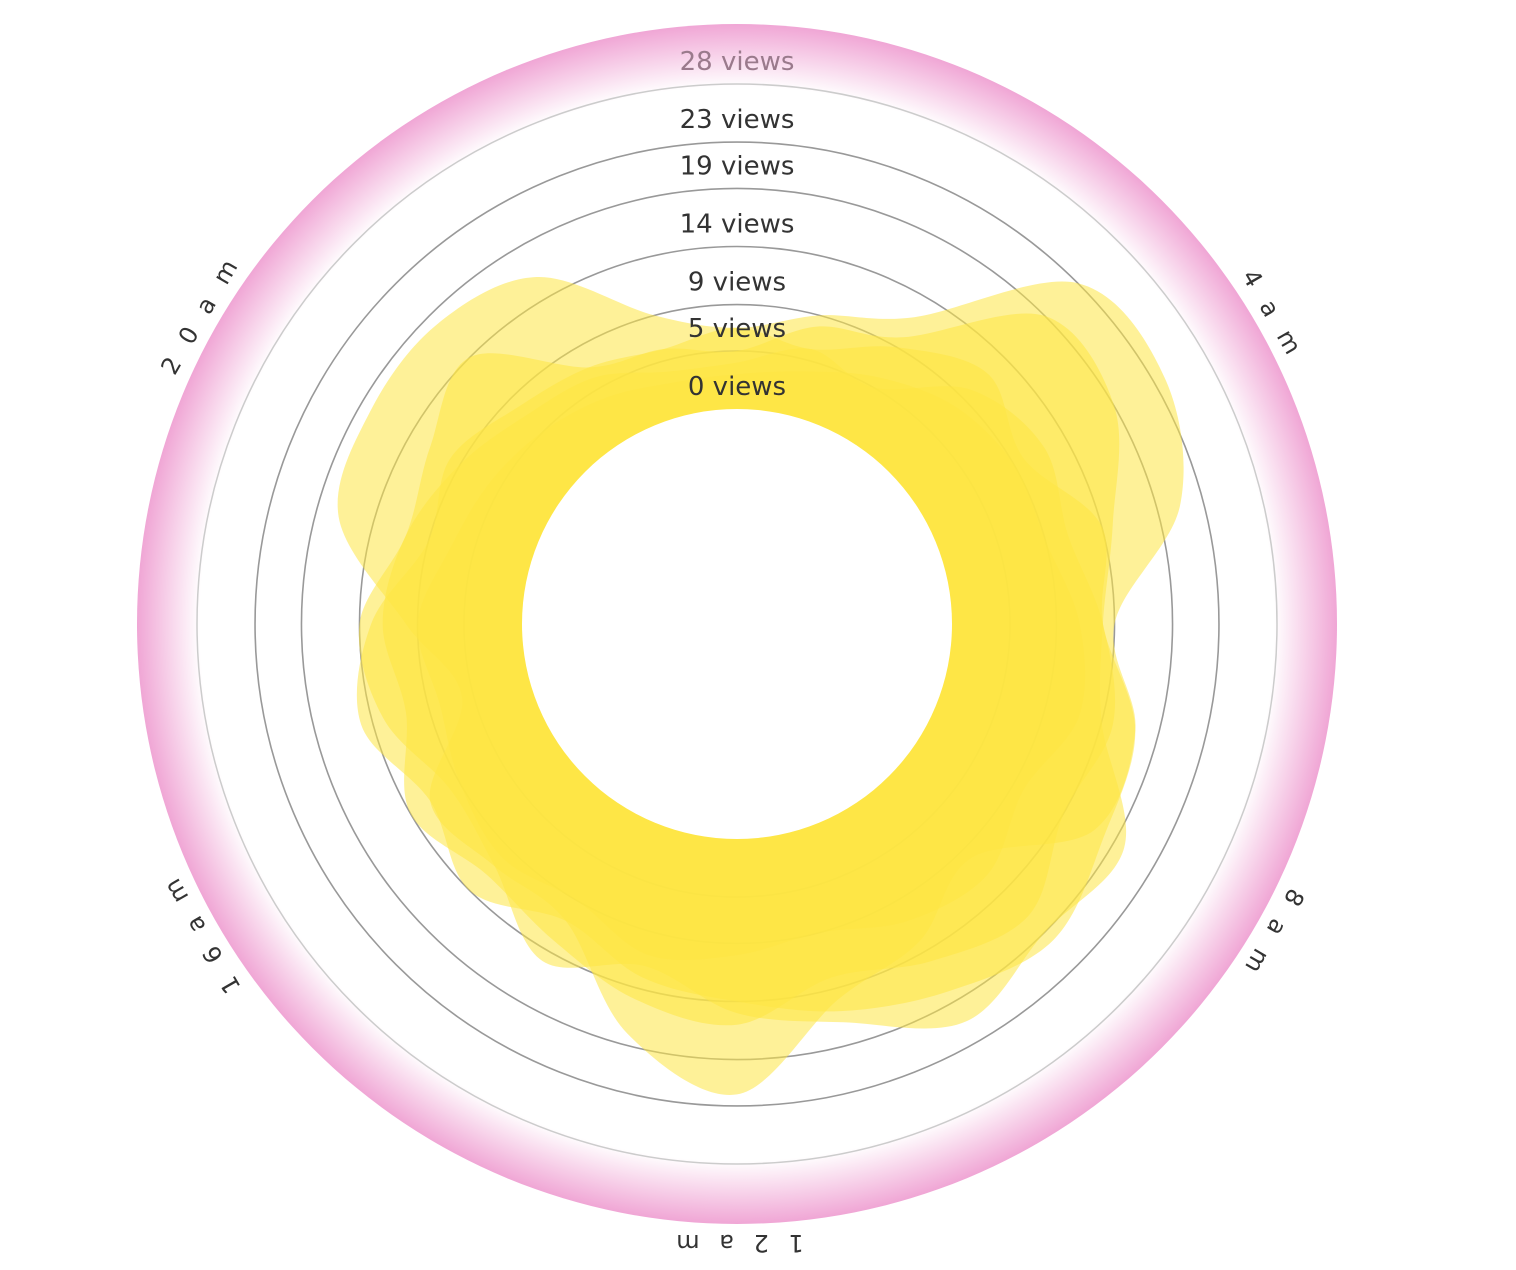  Describe the element at coordinates (737, 1243) in the screenshot. I see `hour-label: 1 2 a m` at that location.